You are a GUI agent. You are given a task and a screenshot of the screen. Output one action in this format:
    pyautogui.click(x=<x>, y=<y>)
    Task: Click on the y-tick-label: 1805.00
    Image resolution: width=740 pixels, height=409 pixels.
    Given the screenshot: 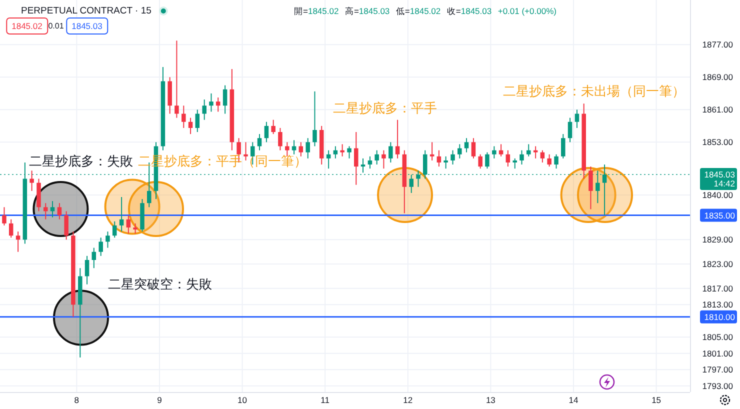 What is the action you would take?
    pyautogui.click(x=718, y=337)
    